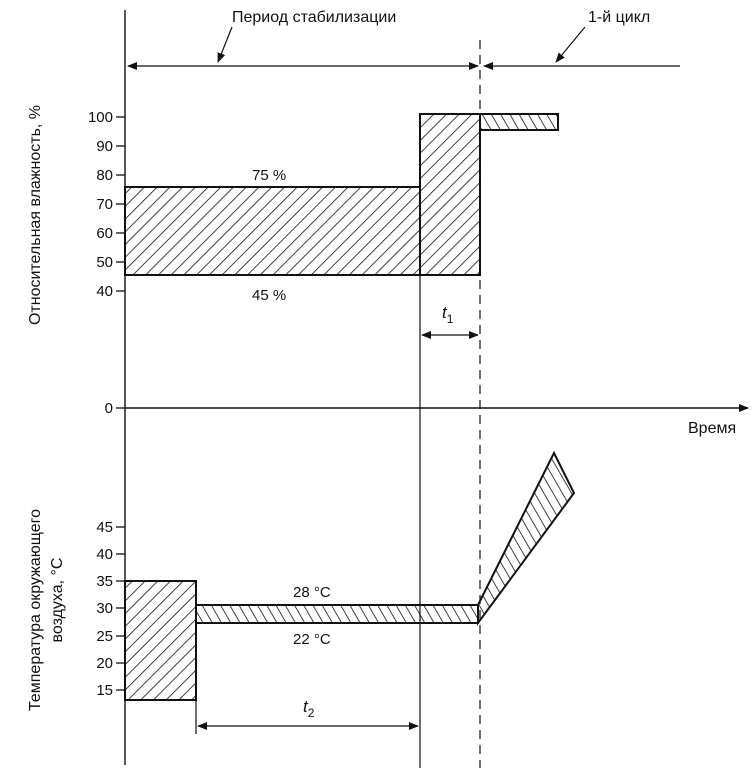 The image size is (755, 771). What do you see at coordinates (526, 538) in the screenshot?
I see `temperature-ramp` at bounding box center [526, 538].